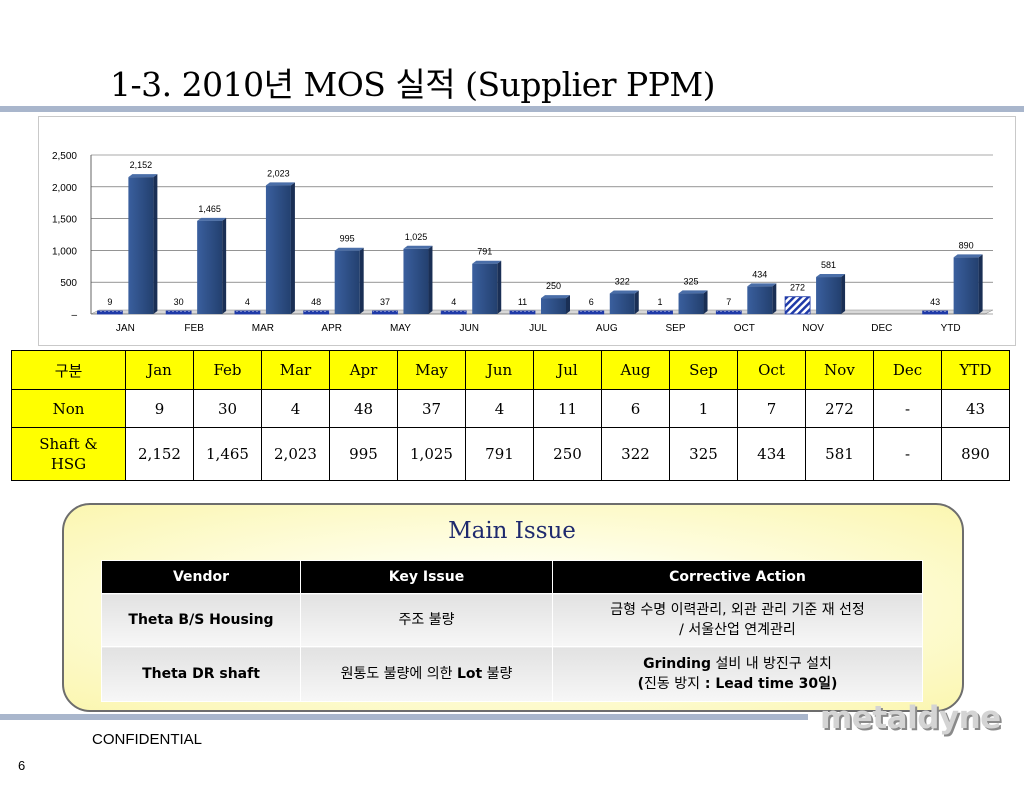  Describe the element at coordinates (553, 286) in the screenshot. I see `data-label-shaft-hsg: 250` at that location.